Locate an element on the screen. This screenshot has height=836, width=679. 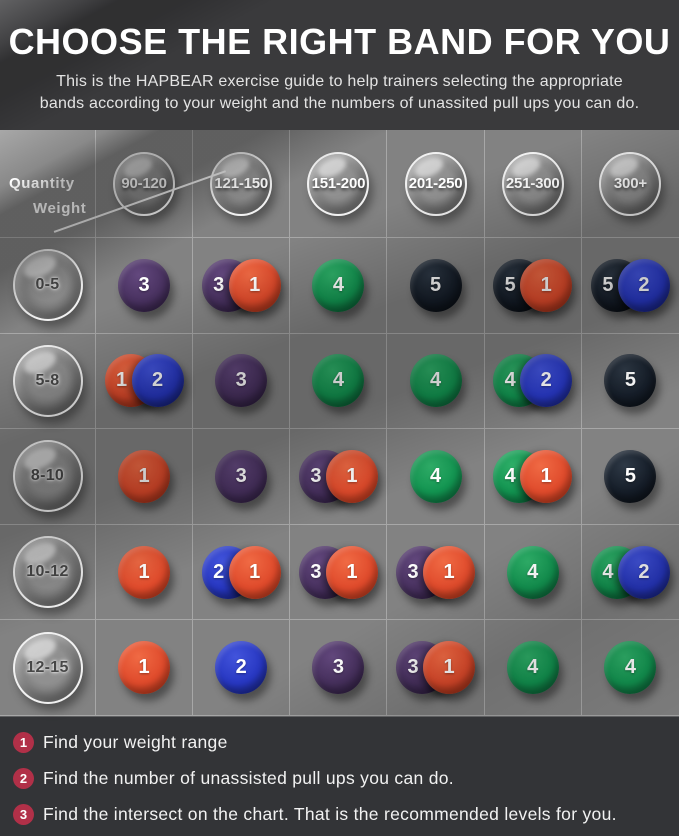
corner-cell: Quantity Weight is located at coordinates (113, 184).